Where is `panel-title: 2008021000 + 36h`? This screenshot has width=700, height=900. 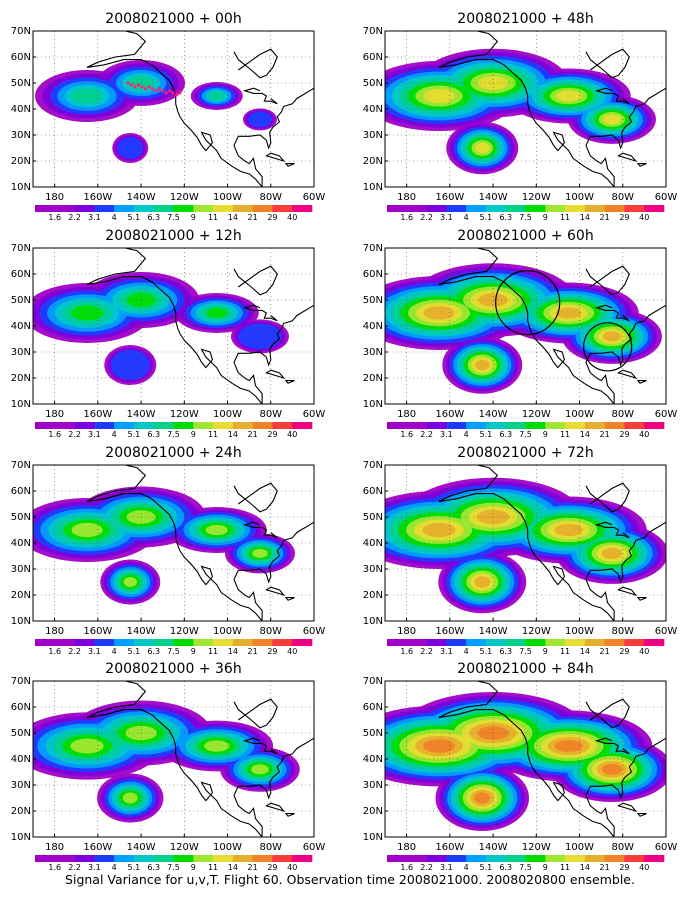
panel-title: 2008021000 + 36h is located at coordinates (173, 669).